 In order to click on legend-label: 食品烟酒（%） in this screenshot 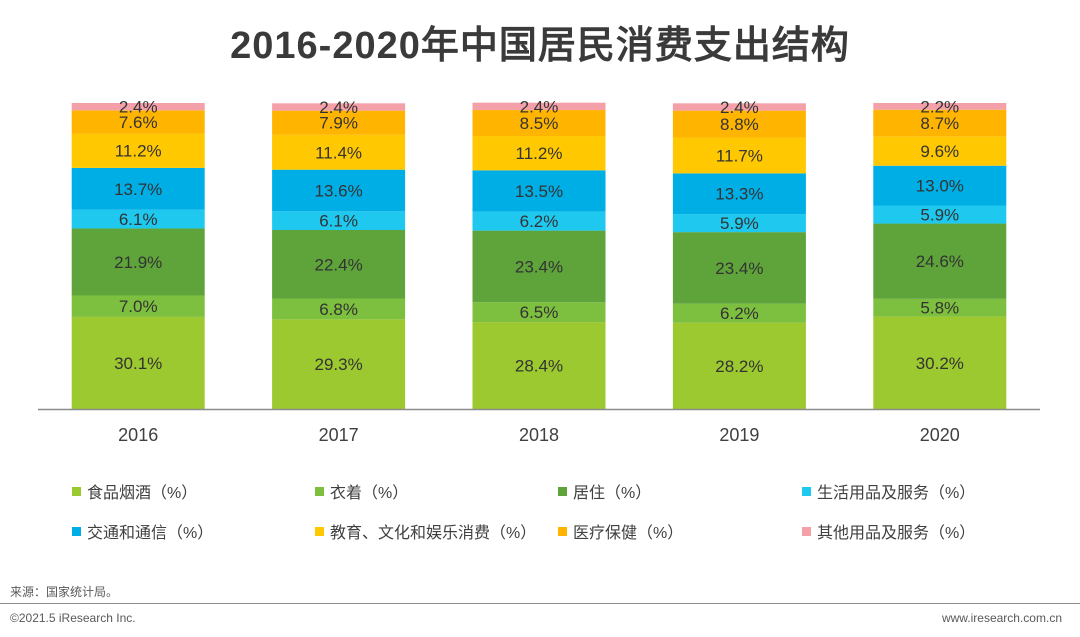, I will do `click(142, 493)`.